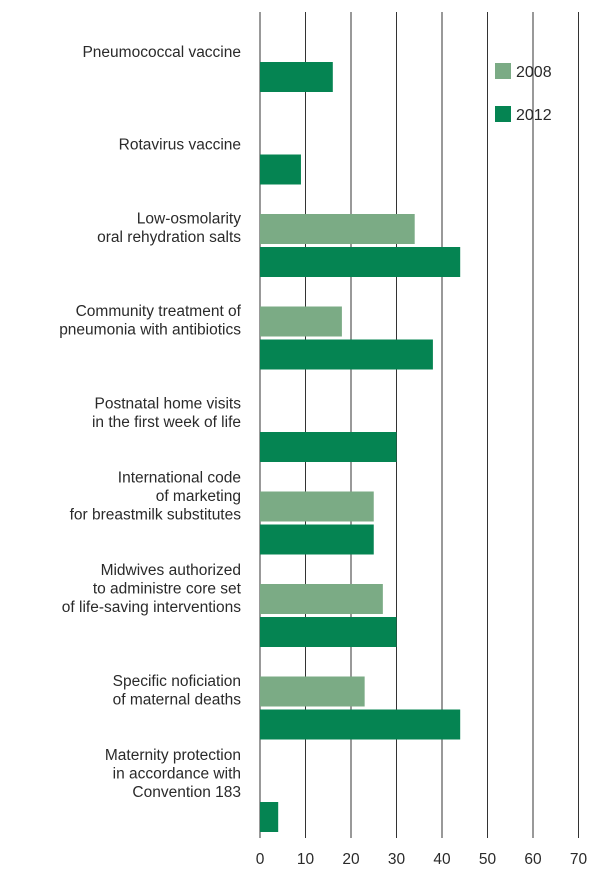  I want to click on x-tick-label: 40, so click(442, 859).